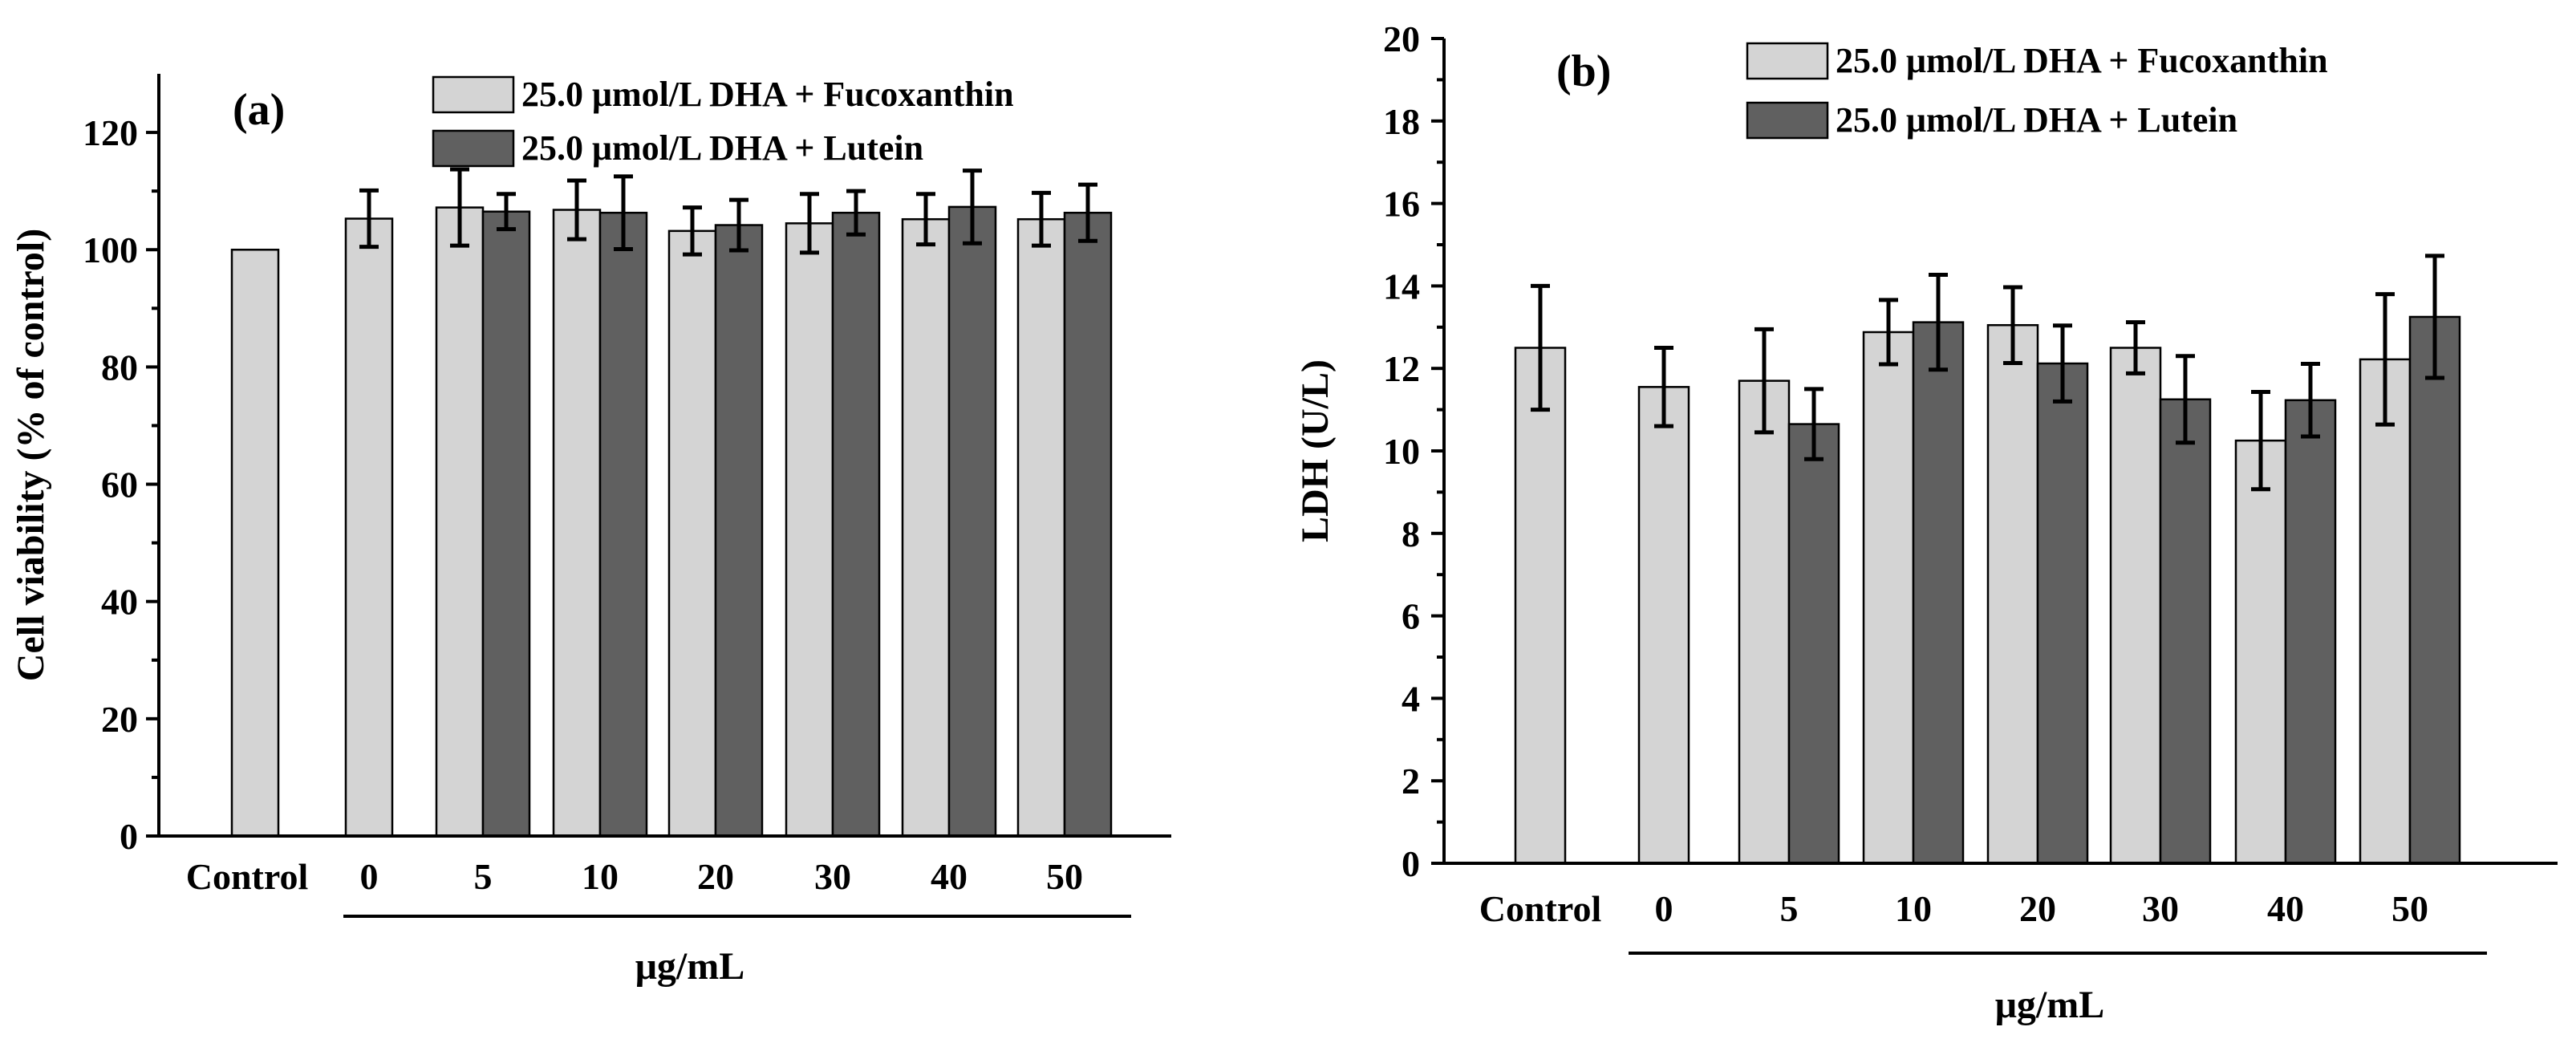 This screenshot has width=2576, height=1039. What do you see at coordinates (1401, 204) in the screenshot?
I see `y-tick-label: 16` at bounding box center [1401, 204].